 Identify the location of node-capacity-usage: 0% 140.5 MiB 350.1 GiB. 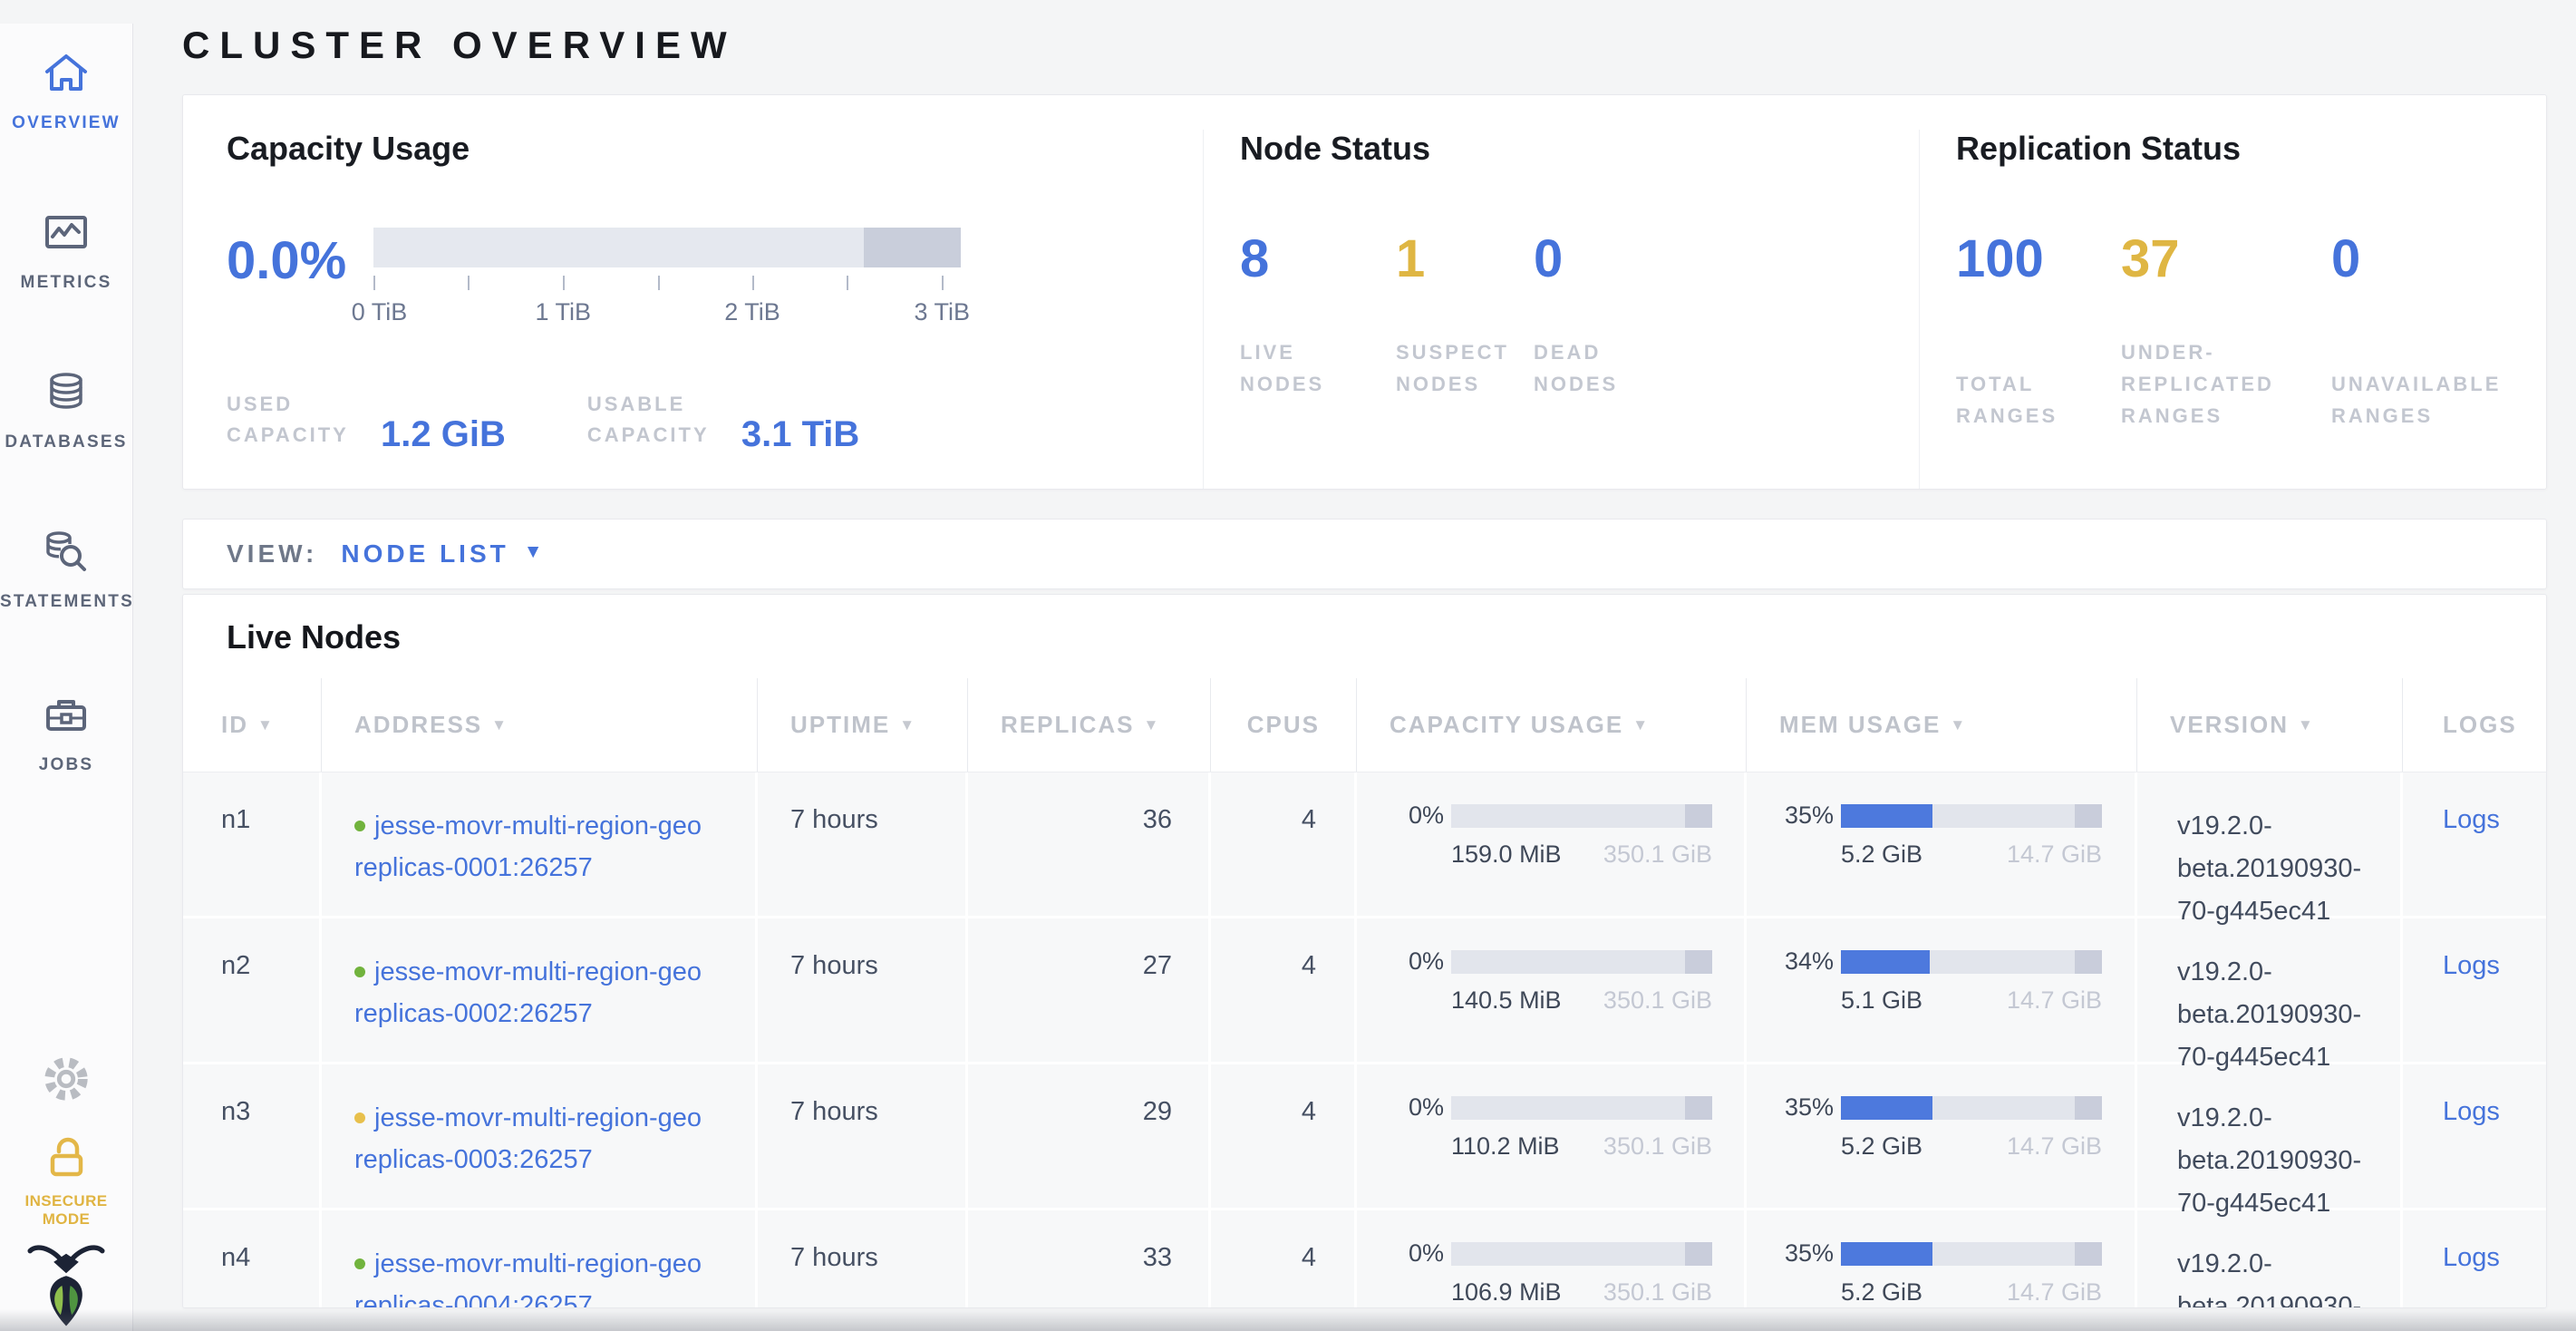
(1552, 999).